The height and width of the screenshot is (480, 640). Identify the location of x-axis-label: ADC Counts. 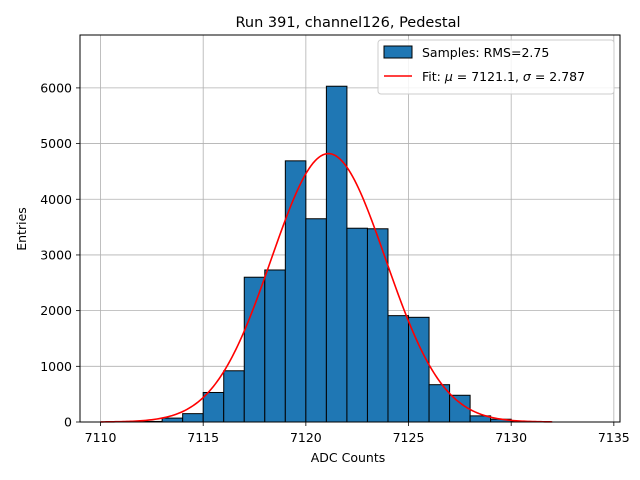
(348, 457).